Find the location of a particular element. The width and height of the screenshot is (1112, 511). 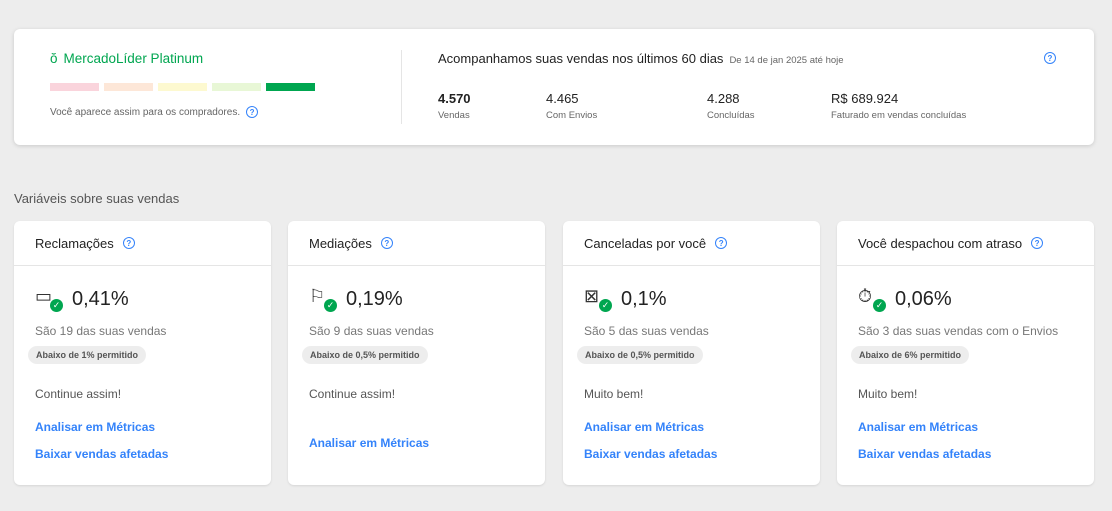

thermometer-yellow is located at coordinates (182, 87).